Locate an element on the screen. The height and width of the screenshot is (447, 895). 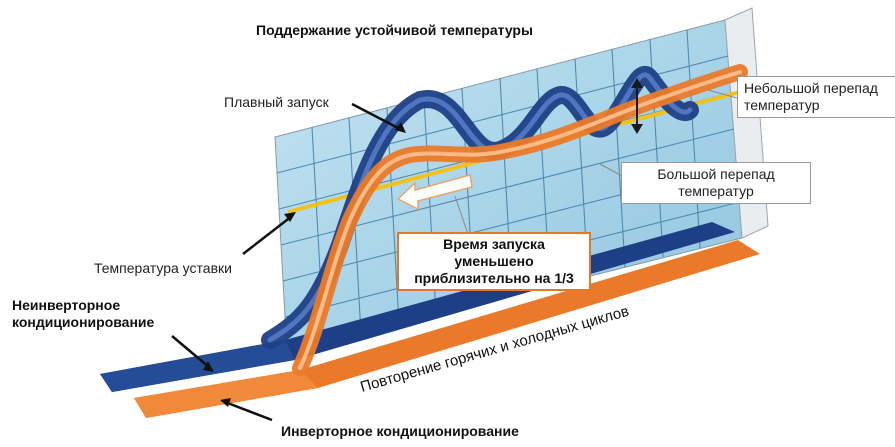
diagram-title: Поддержание устойчивой температуры is located at coordinates (394, 30).